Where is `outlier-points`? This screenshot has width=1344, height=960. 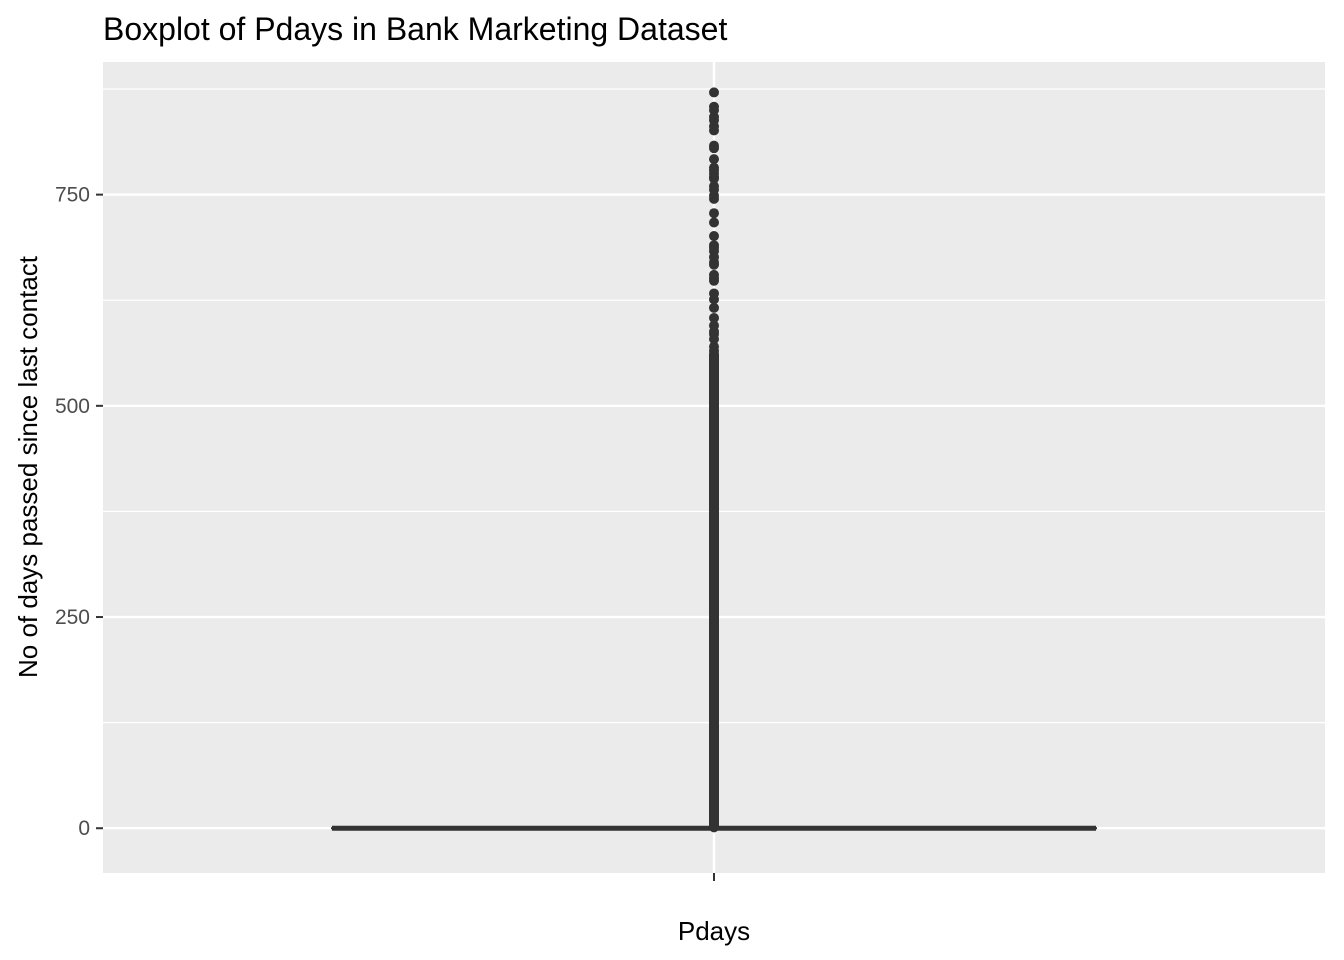
outlier-points is located at coordinates (714, 460).